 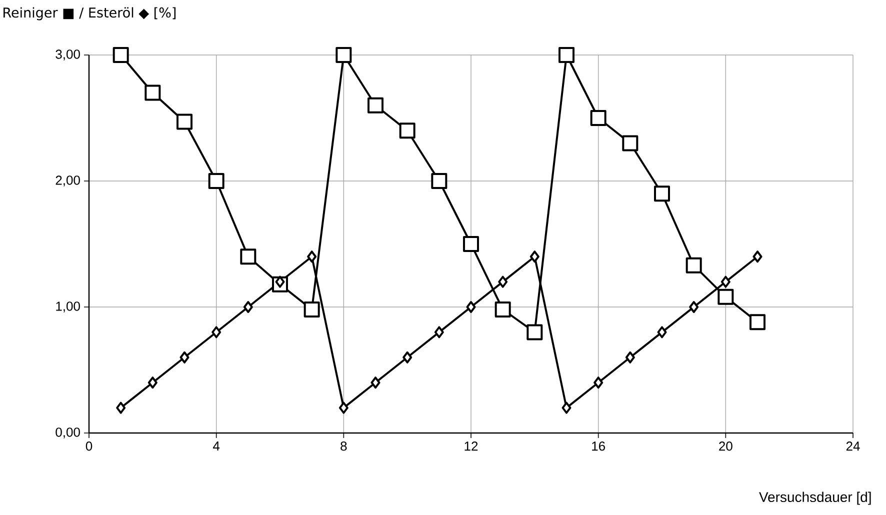 I want to click on x-tick-label: 16, so click(x=598, y=446).